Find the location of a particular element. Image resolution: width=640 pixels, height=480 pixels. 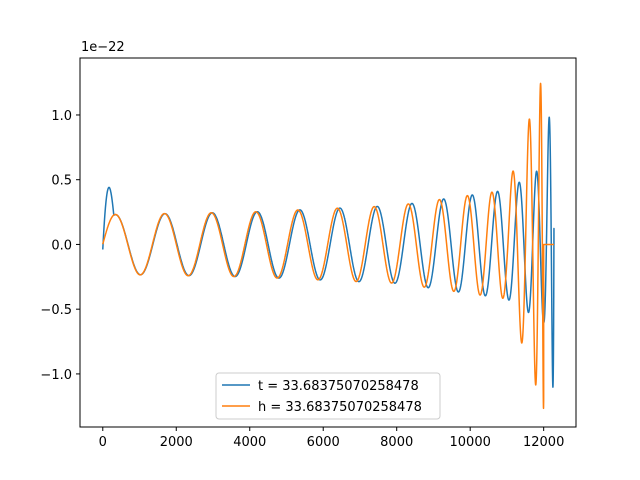

y-offset-label: 1e−22 is located at coordinates (103, 47).